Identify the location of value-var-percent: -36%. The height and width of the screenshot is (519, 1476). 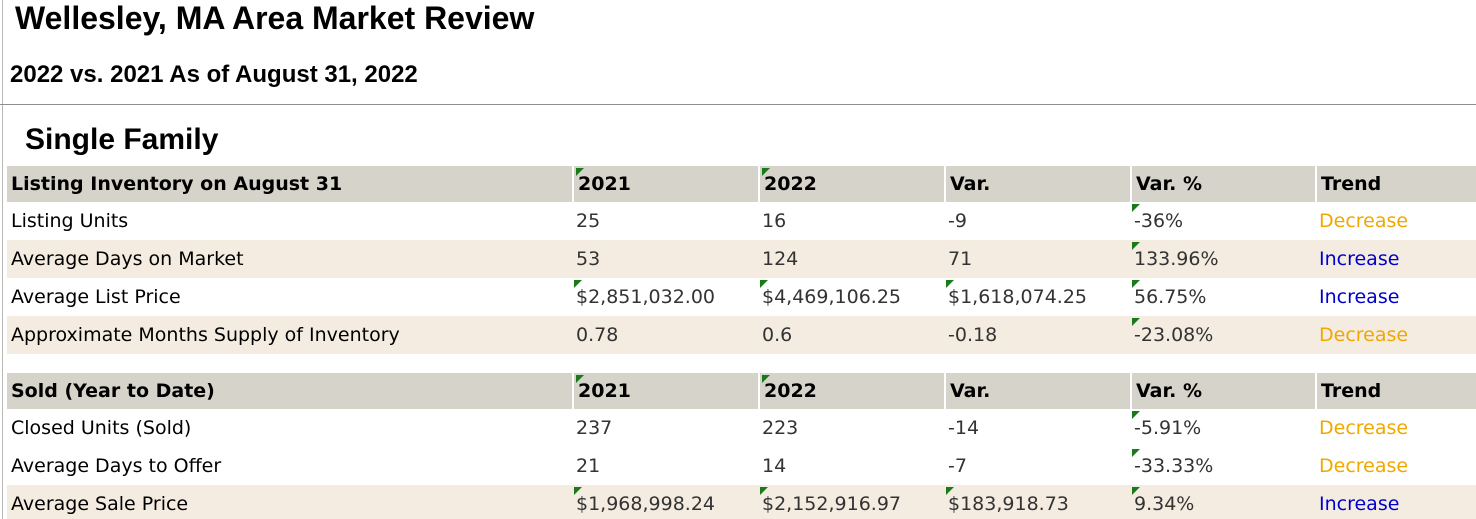
(1222, 221).